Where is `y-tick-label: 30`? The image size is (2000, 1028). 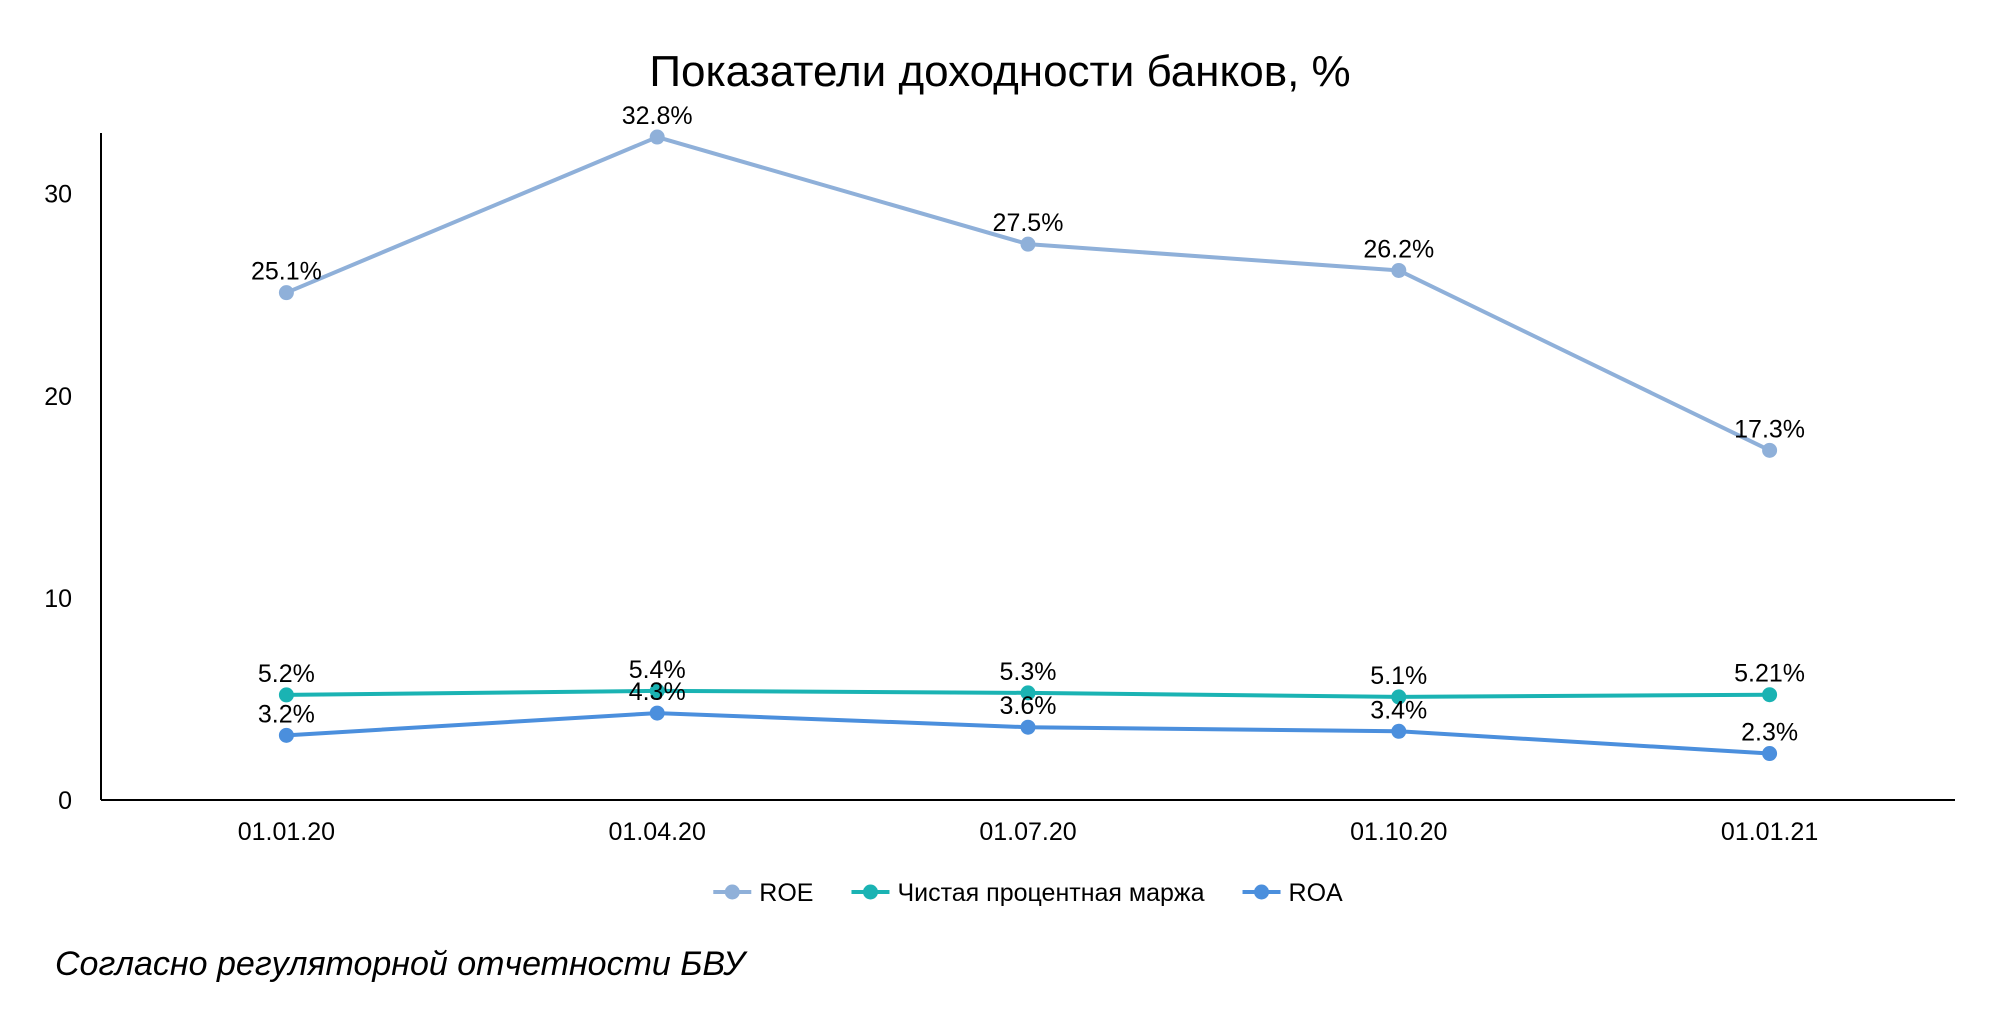 y-tick-label: 30 is located at coordinates (58, 195).